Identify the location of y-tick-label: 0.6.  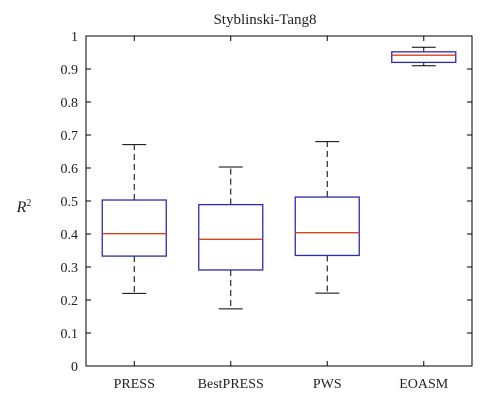
(70, 169).